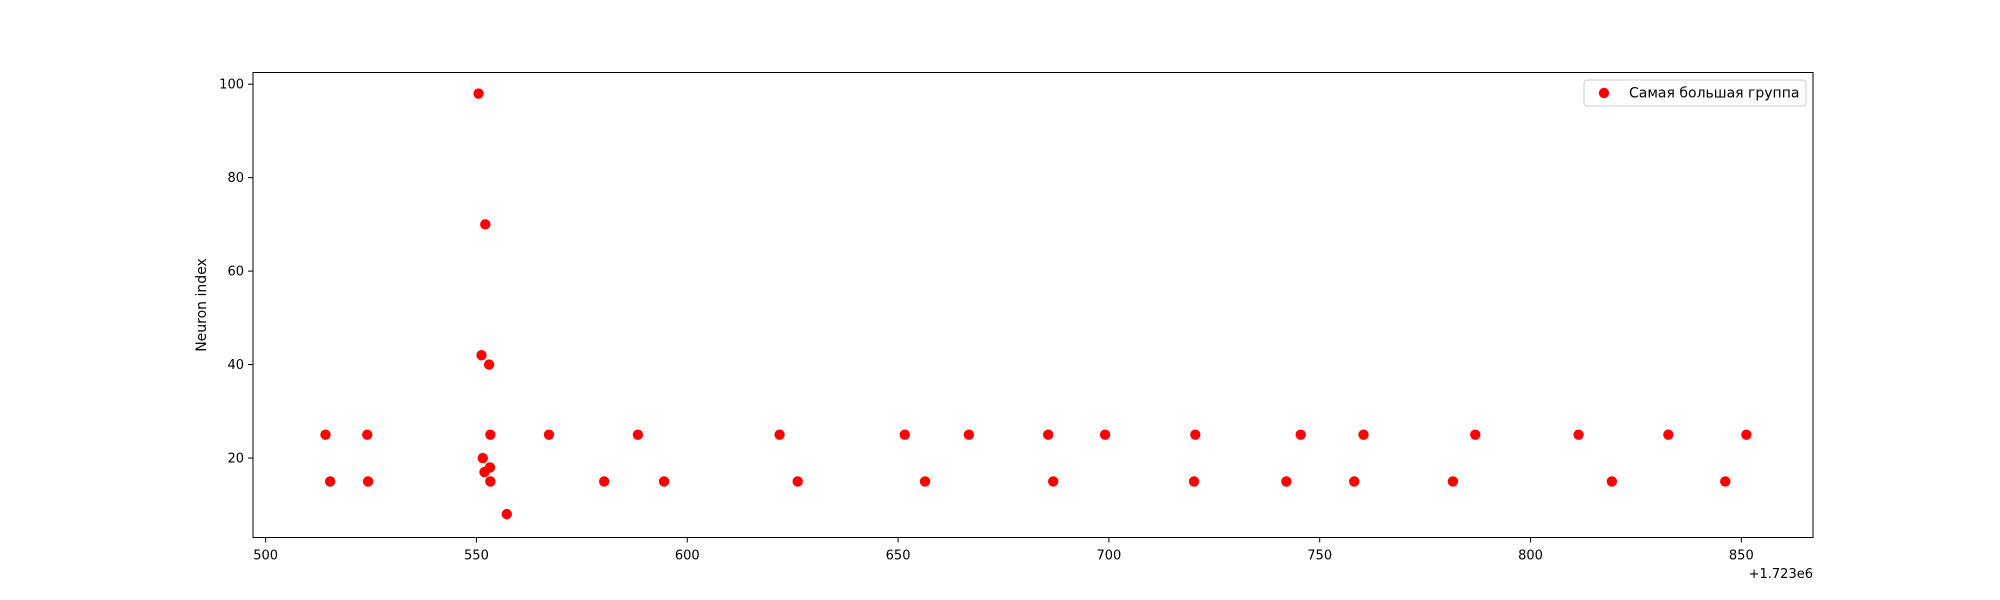 The width and height of the screenshot is (2000, 600). What do you see at coordinates (476, 556) in the screenshot?
I see `x-tick-label: 550` at bounding box center [476, 556].